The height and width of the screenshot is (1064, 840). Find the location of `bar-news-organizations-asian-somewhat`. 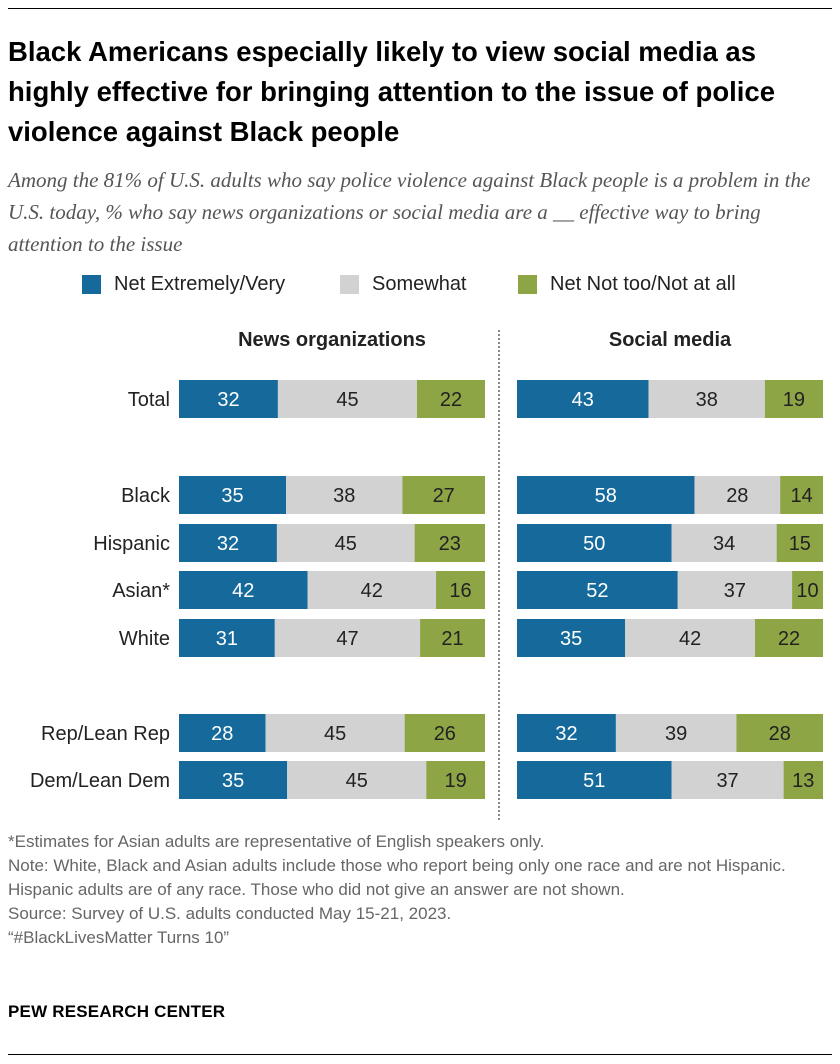

bar-news-organizations-asian-somewhat is located at coordinates (372, 590).